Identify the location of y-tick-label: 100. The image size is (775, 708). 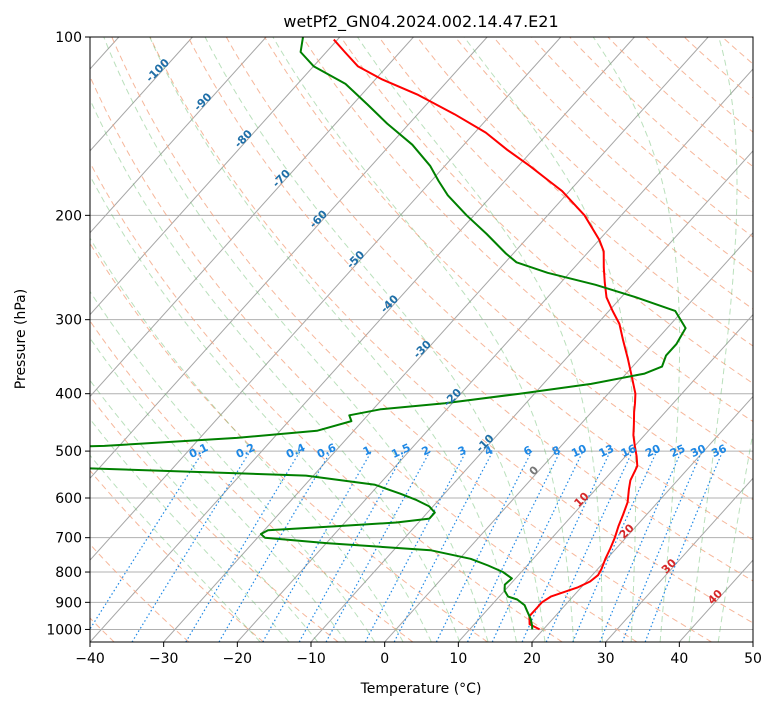
(68, 38).